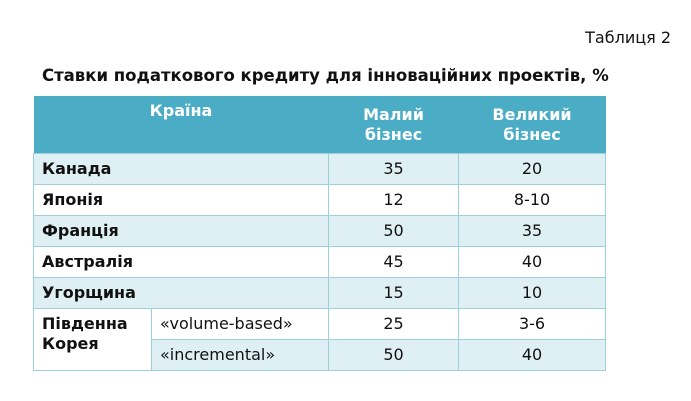  Describe the element at coordinates (532, 231) in the screenshot. I see `large-business-cell: 35` at that location.